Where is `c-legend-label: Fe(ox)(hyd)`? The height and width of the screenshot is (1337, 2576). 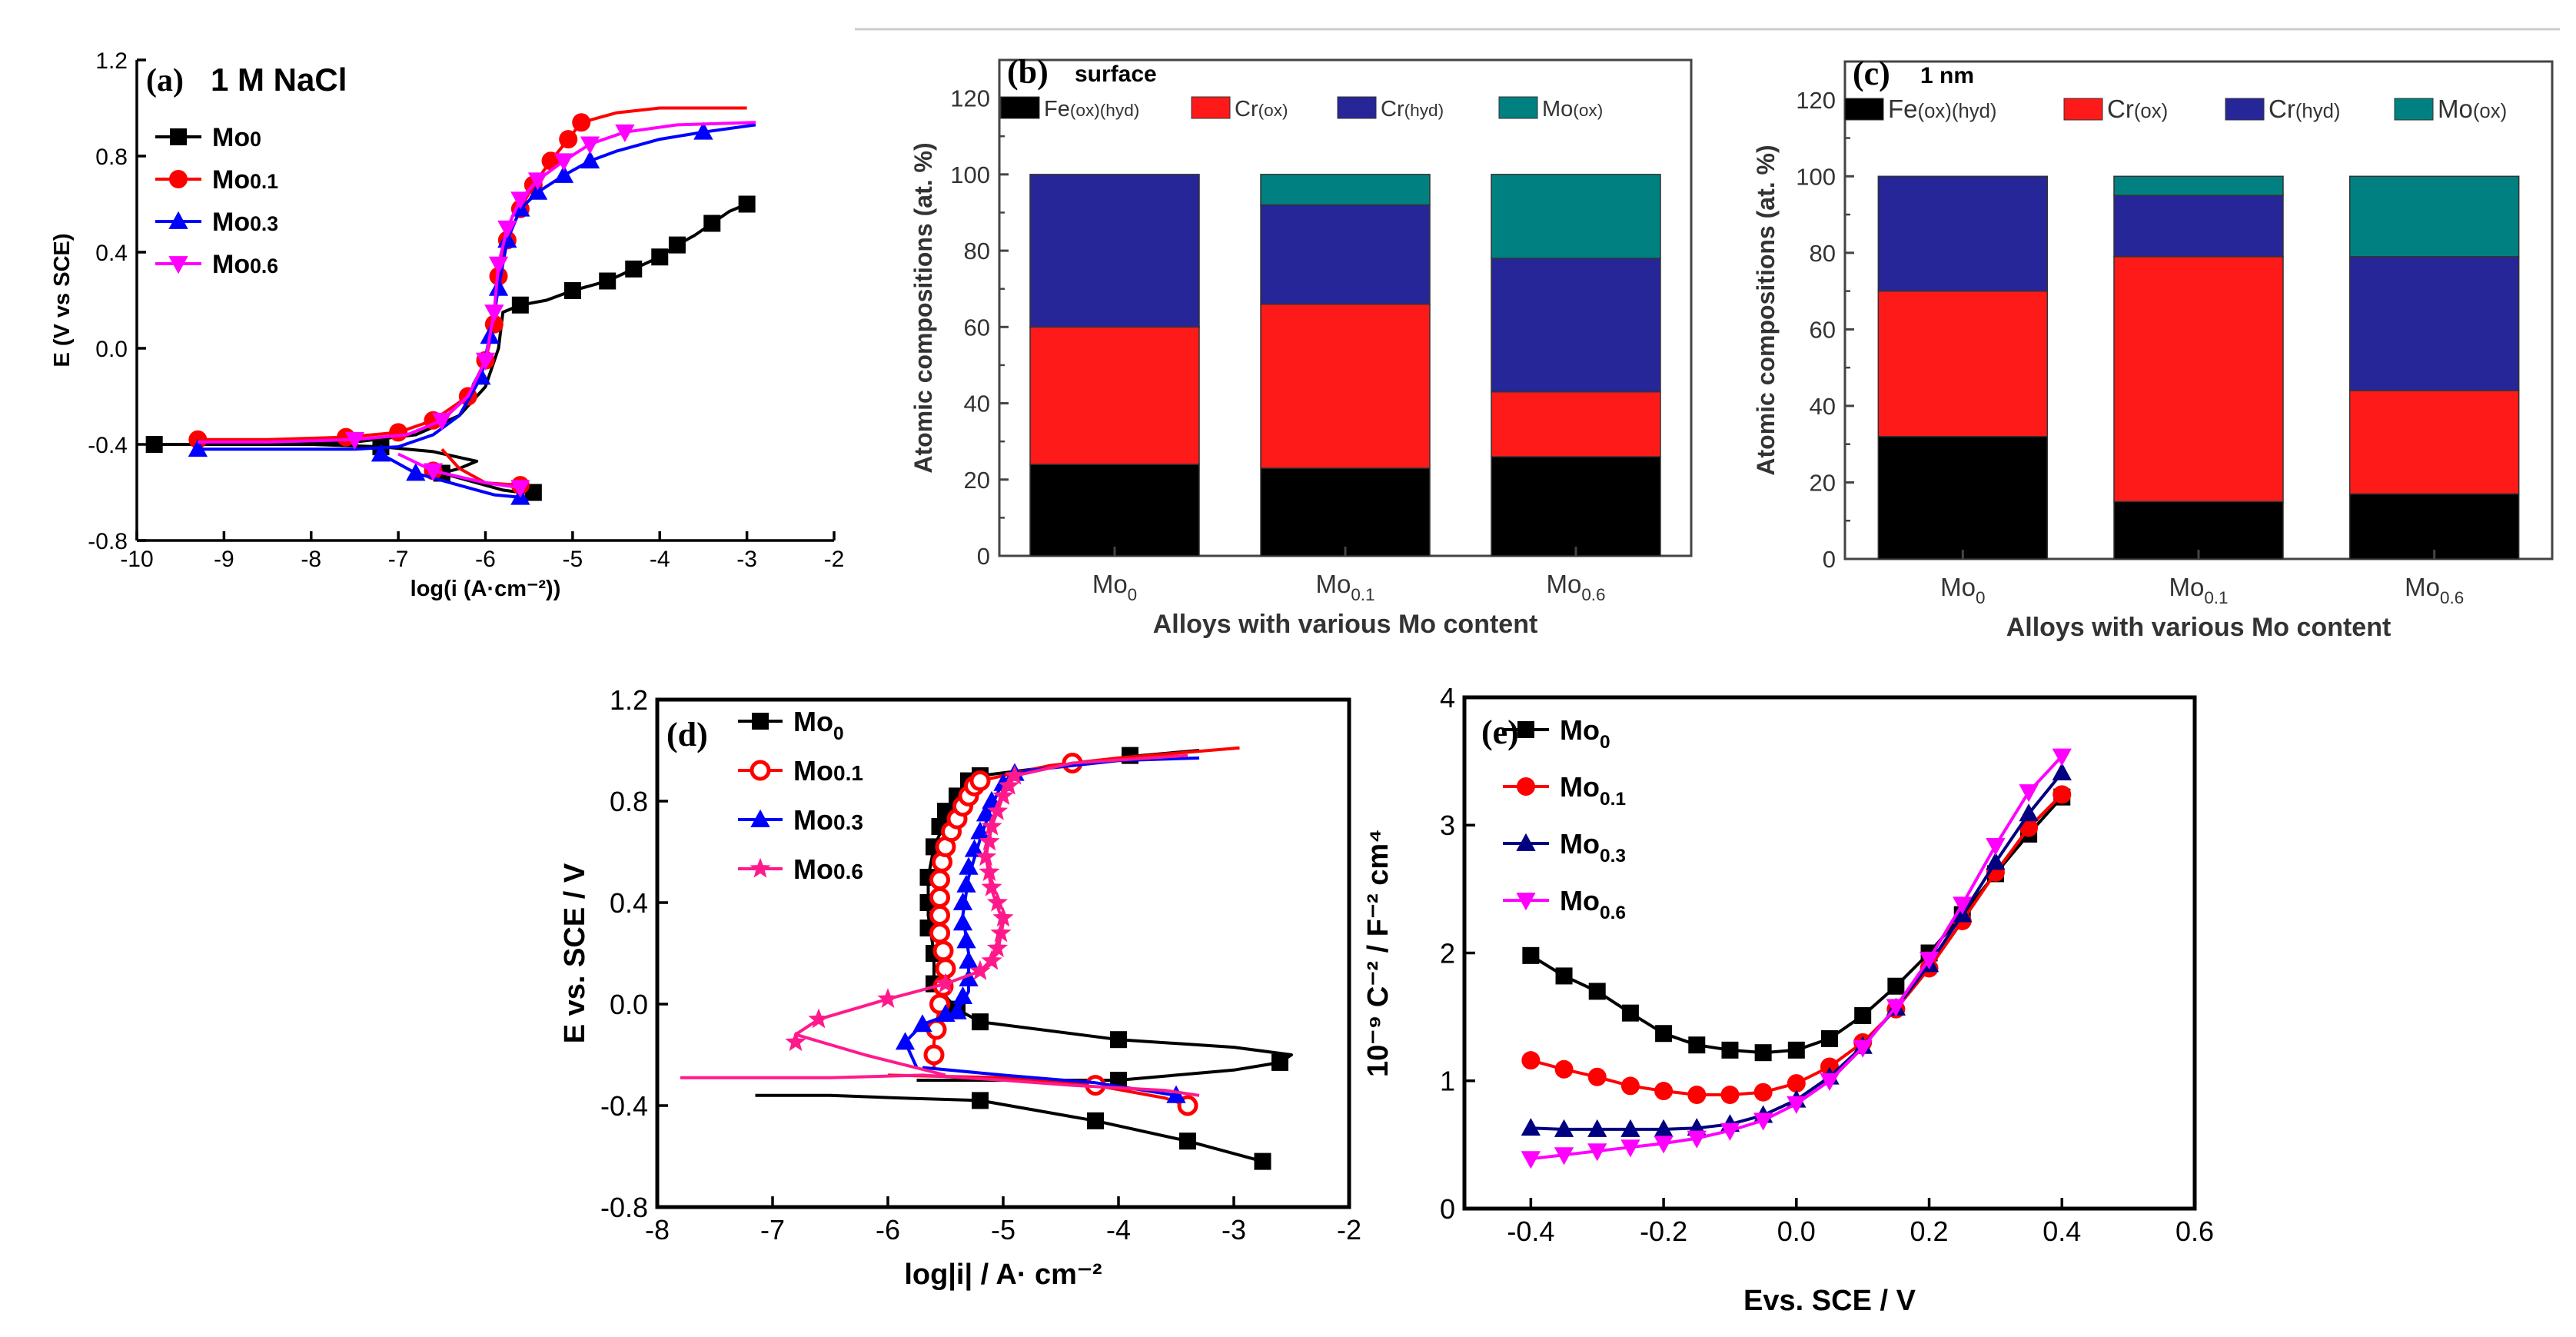 c-legend-label: Fe(ox)(hyd) is located at coordinates (1942, 109).